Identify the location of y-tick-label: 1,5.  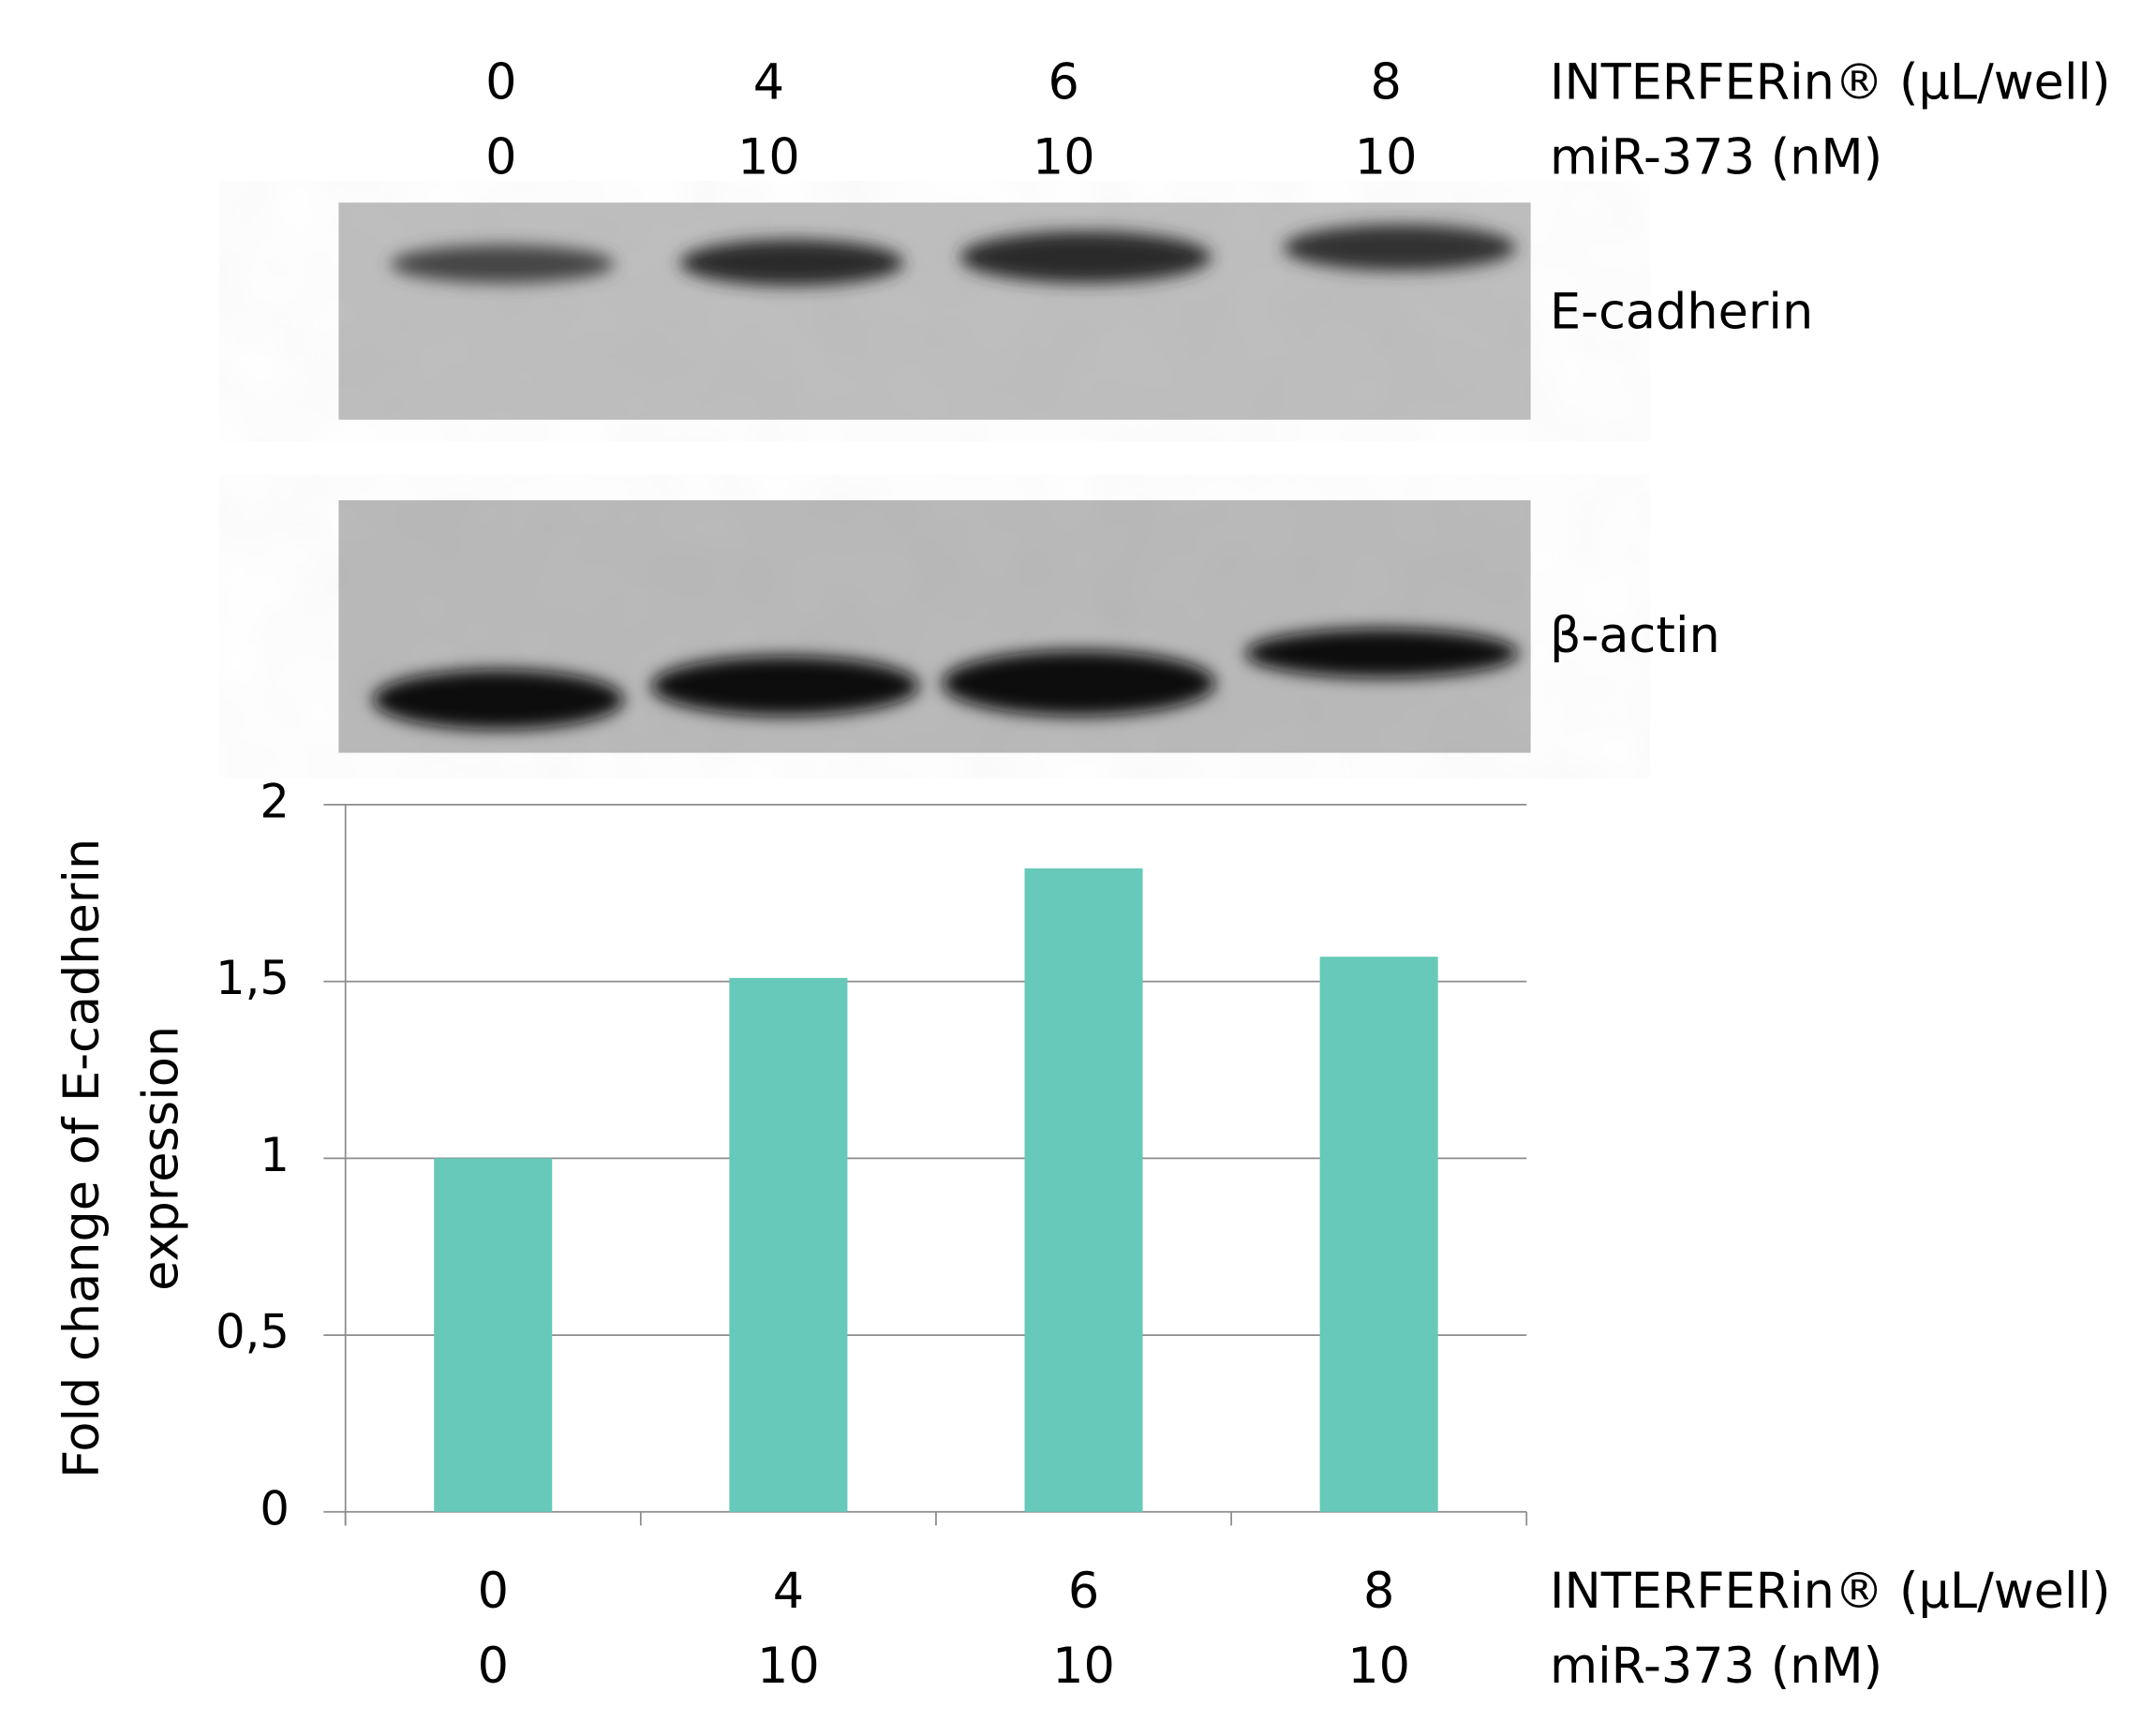
(253, 978).